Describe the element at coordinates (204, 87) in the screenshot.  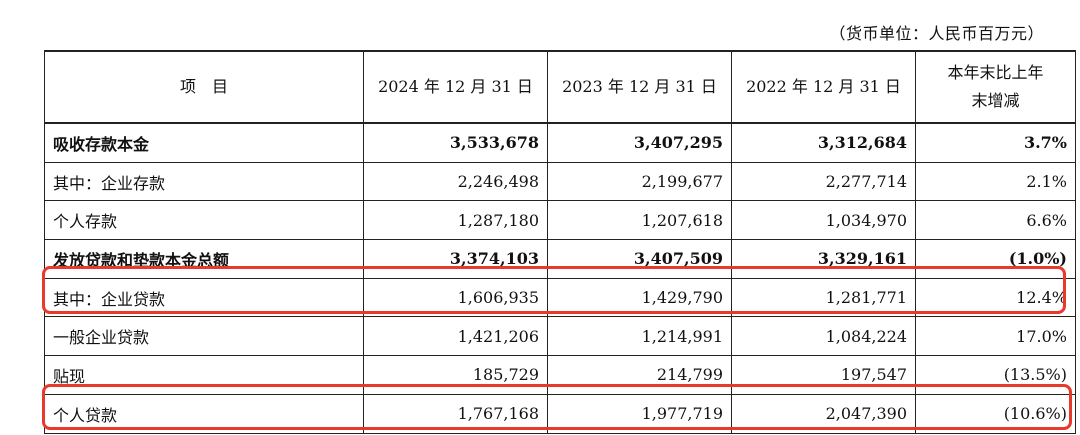
I see `header-item: 项 目` at that location.